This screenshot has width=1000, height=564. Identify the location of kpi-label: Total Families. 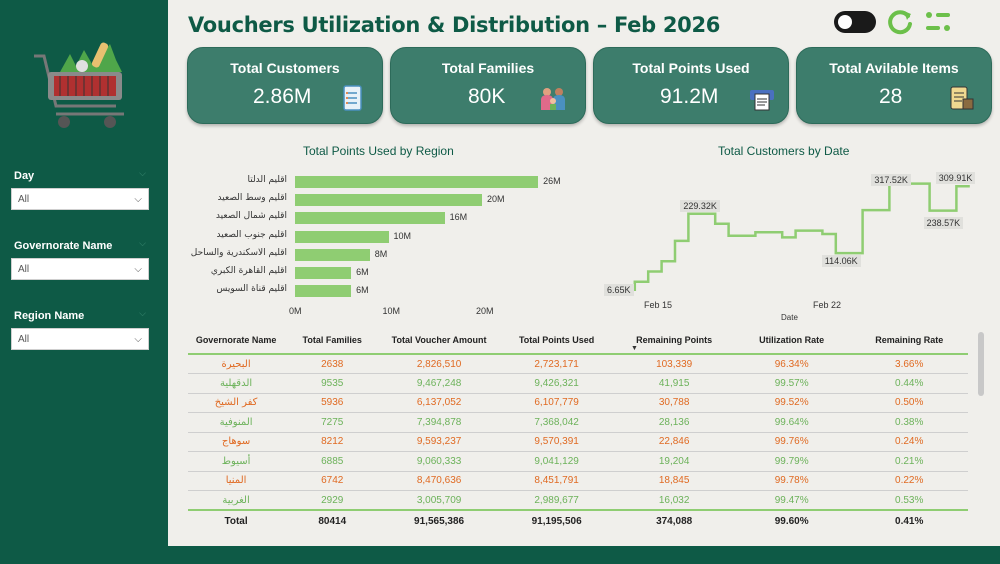
(488, 68).